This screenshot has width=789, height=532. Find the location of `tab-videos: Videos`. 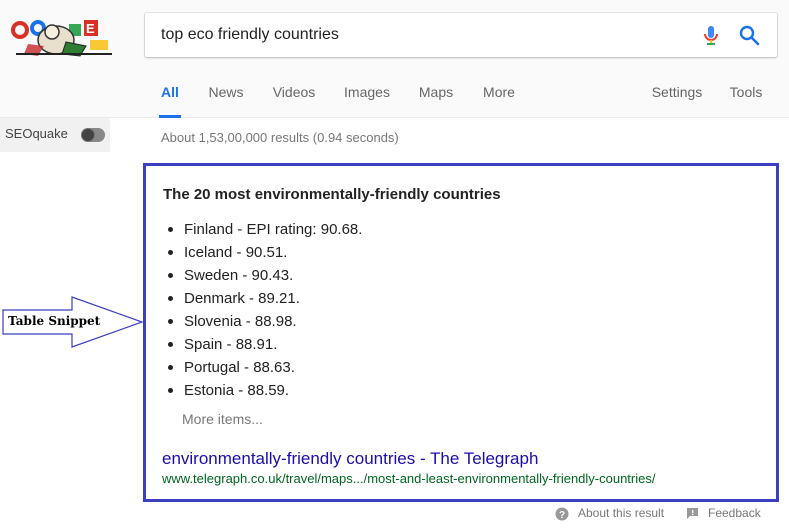

tab-videos: Videos is located at coordinates (294, 92).